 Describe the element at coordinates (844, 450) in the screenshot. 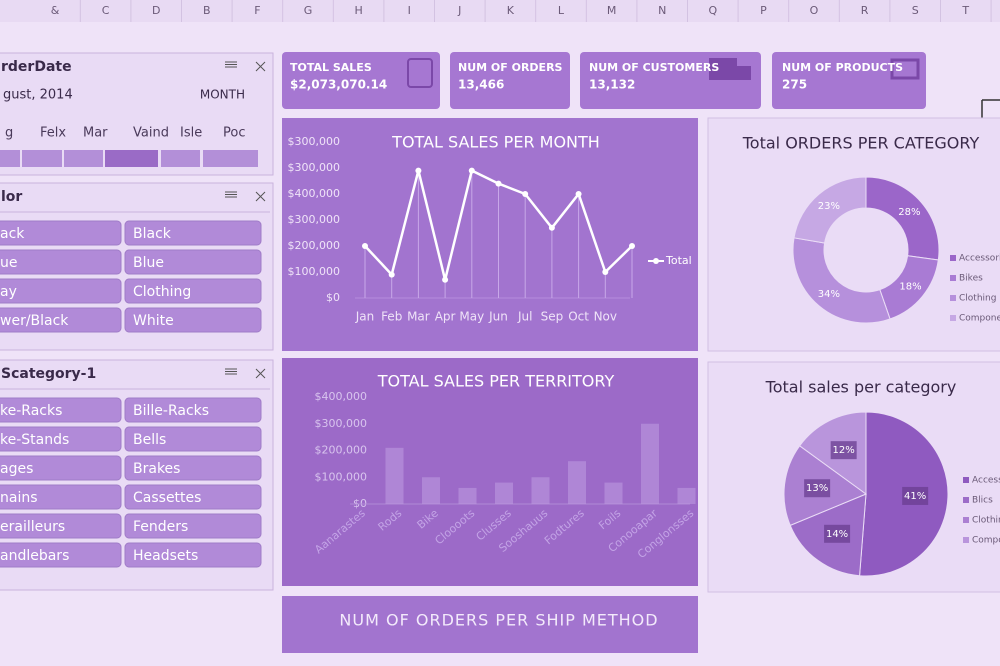

I see `data-label: 12%` at that location.